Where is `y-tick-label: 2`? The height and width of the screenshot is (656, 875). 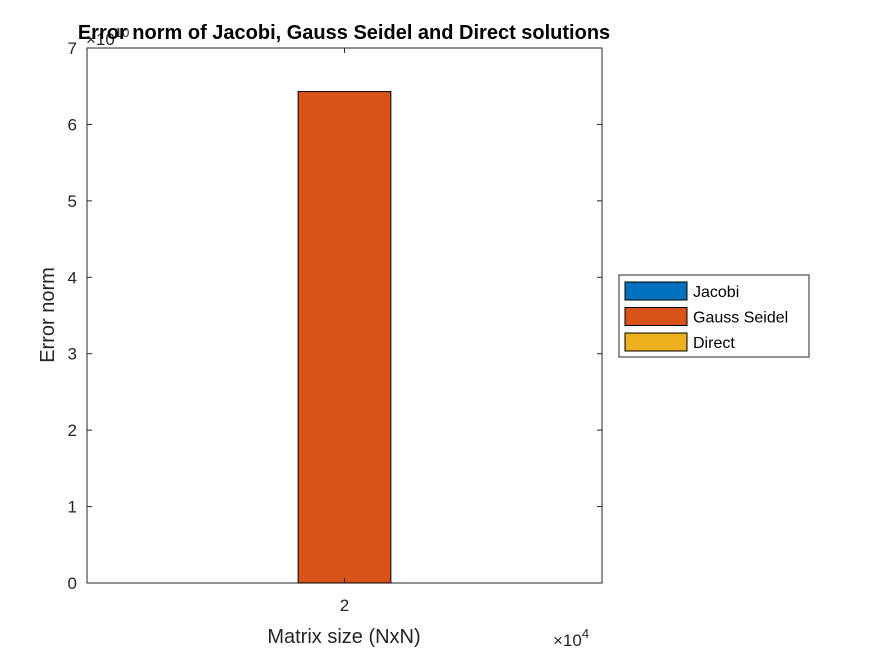
y-tick-label: 2 is located at coordinates (72, 430).